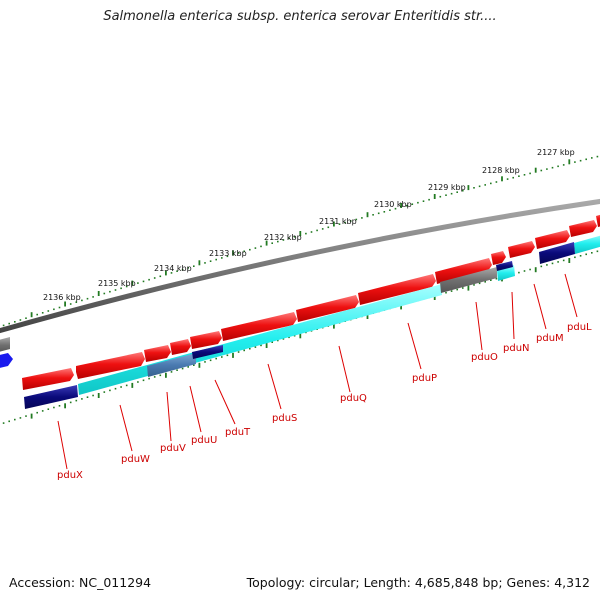  Describe the element at coordinates (424, 378) in the screenshot. I see `gene-label-pduP: pduP` at that location.